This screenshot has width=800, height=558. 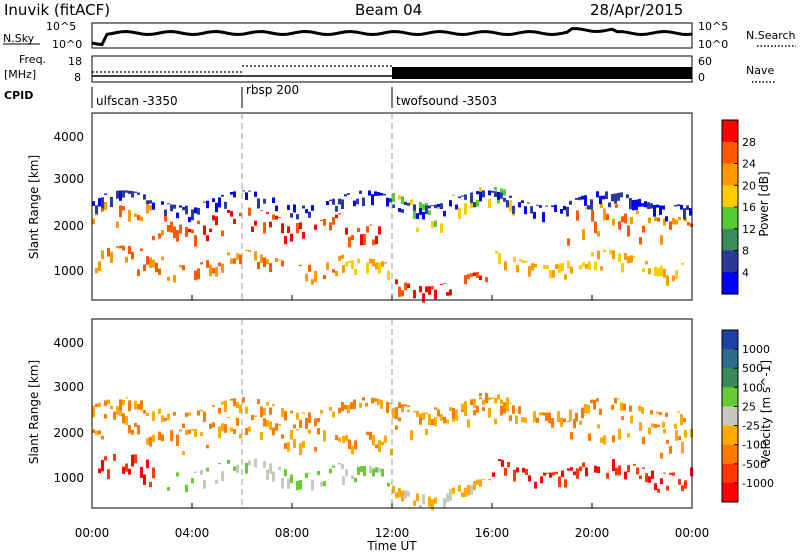 I want to click on colorbar-tick: 12, so click(x=749, y=229).